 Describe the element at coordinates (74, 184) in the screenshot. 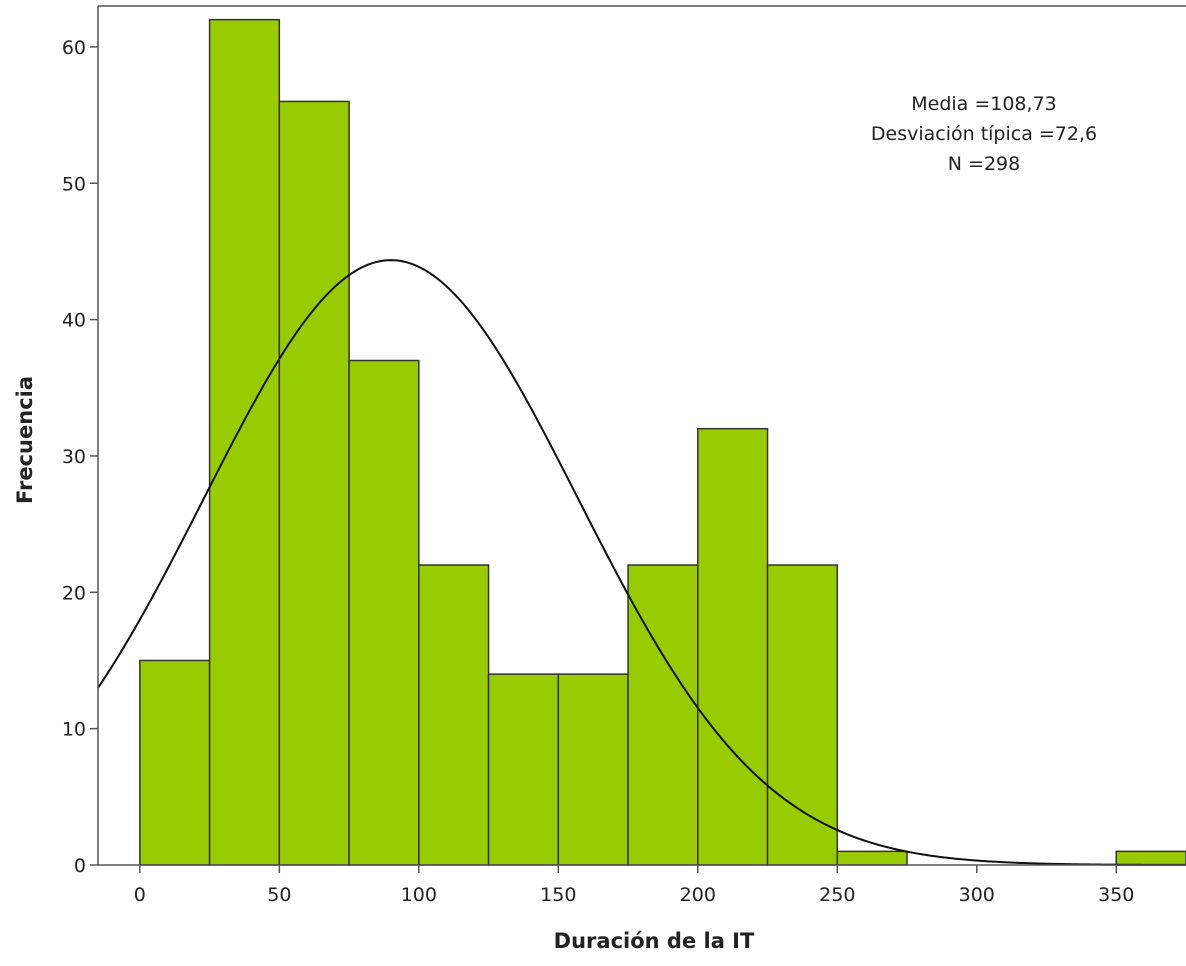

I see `y-tick-label-50: 50` at that location.